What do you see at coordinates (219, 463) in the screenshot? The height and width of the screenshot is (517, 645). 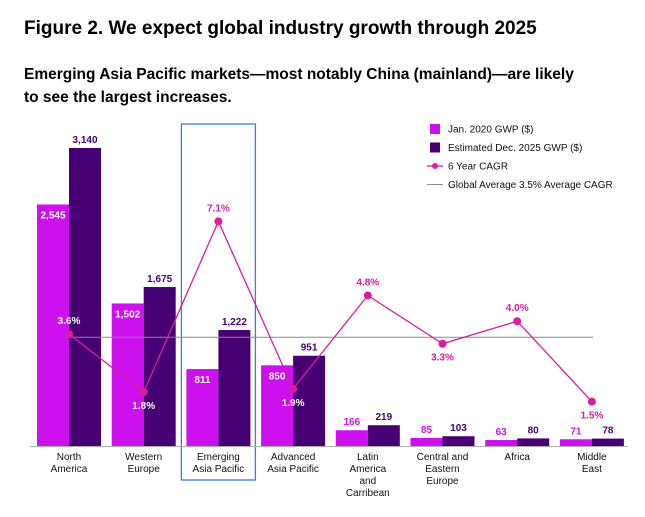 I see `category-label-emerging-asia-pacific: Emerging Asia Pacific` at bounding box center [219, 463].